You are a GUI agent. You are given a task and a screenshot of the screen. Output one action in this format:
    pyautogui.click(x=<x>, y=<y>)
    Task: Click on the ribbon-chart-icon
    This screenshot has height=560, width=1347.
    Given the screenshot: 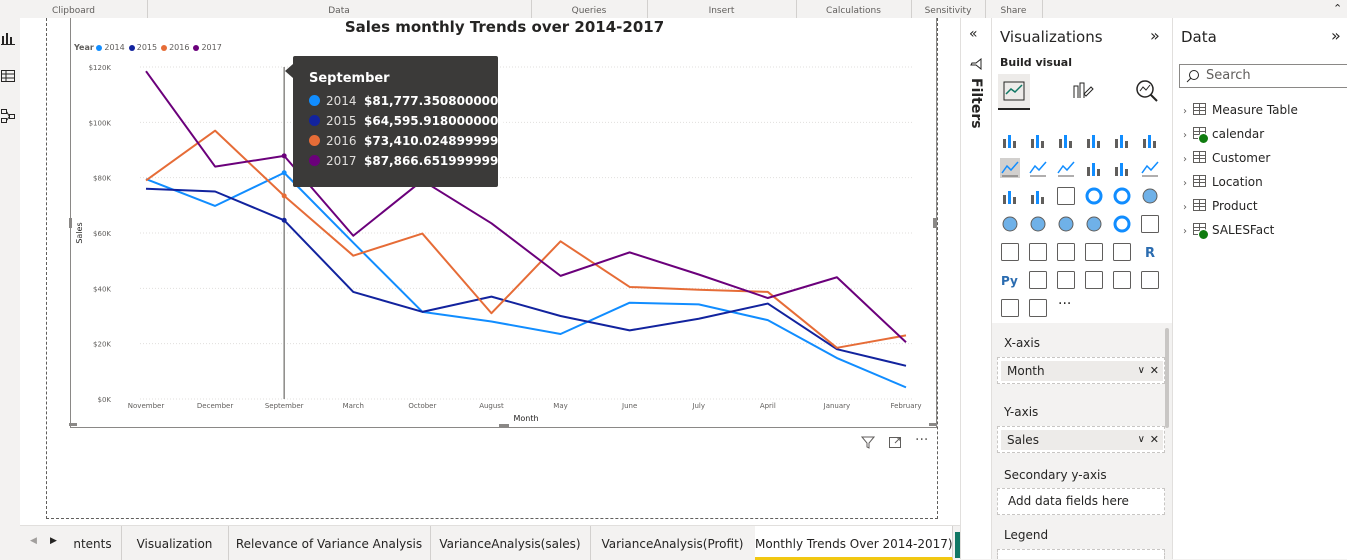 What is the action you would take?
    pyautogui.click(x=1150, y=168)
    